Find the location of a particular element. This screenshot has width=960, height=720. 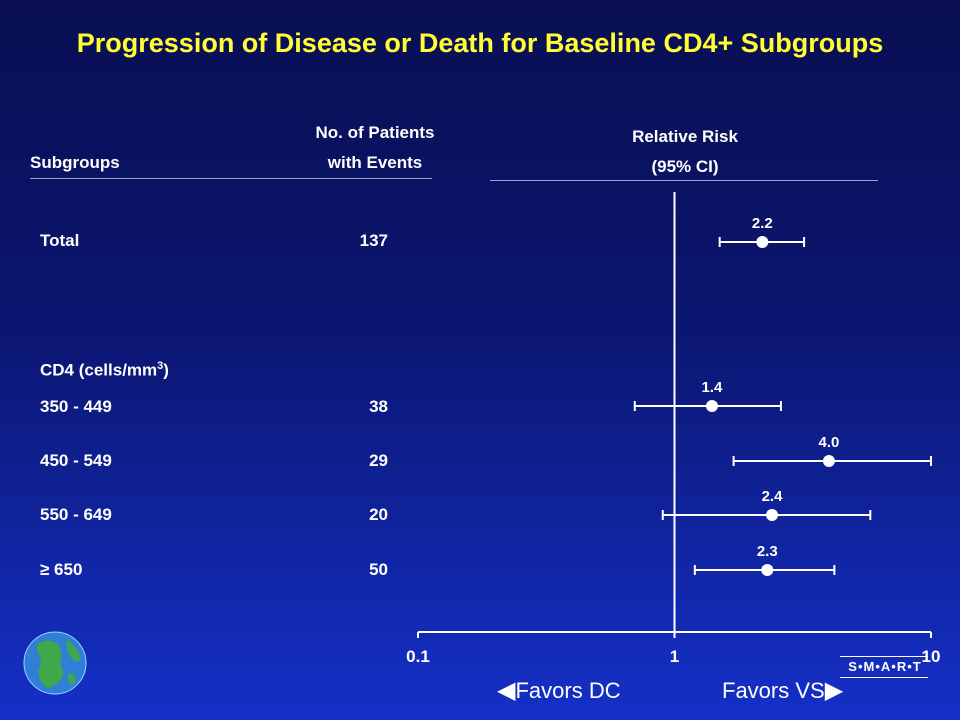

subgroup-label: 450 - 549 is located at coordinates (76, 460).